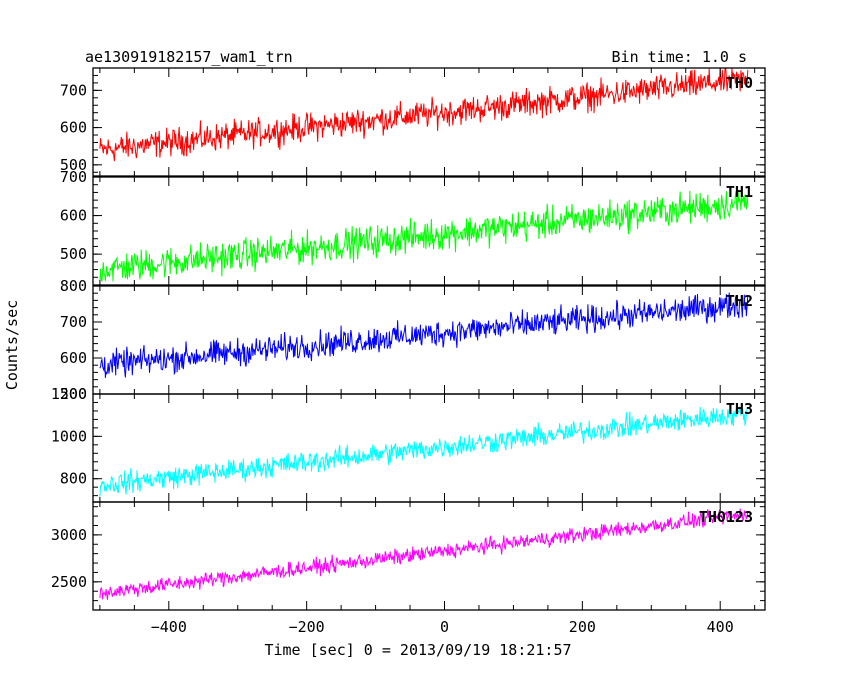 This screenshot has height=680, width=850. Describe the element at coordinates (12, 345) in the screenshot. I see `y-axis-label: Counts/sec` at that location.